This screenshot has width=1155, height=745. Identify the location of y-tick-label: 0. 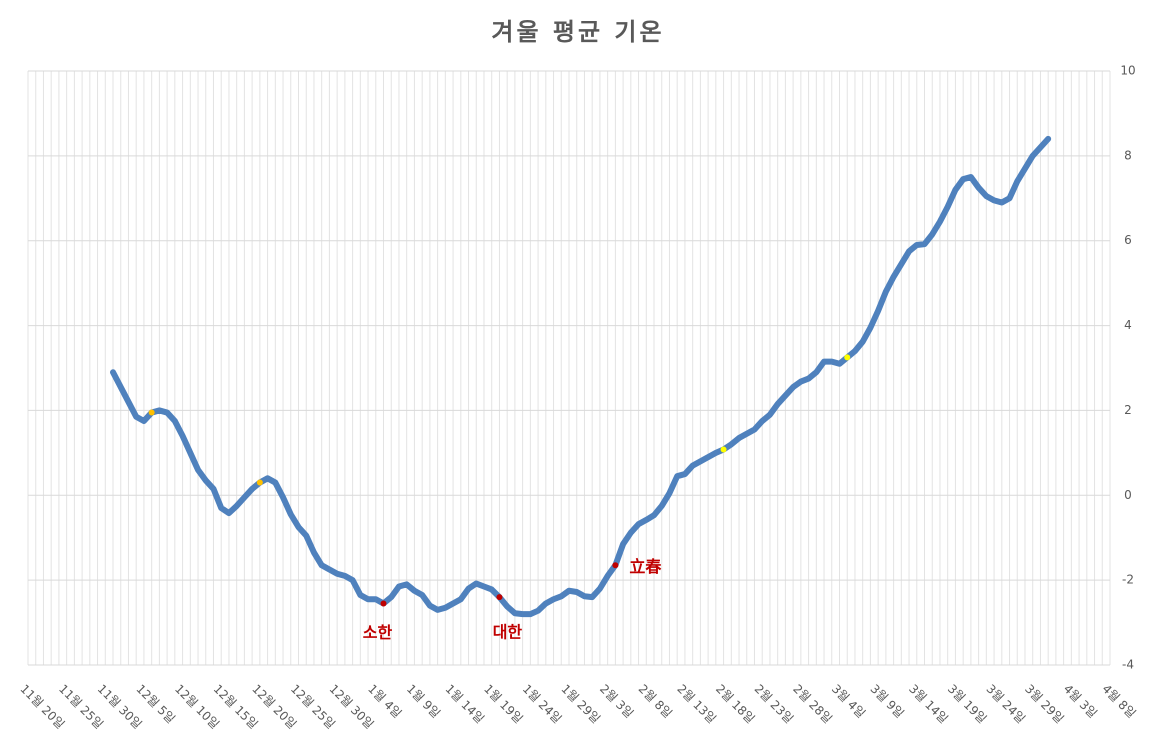
(1128, 495).